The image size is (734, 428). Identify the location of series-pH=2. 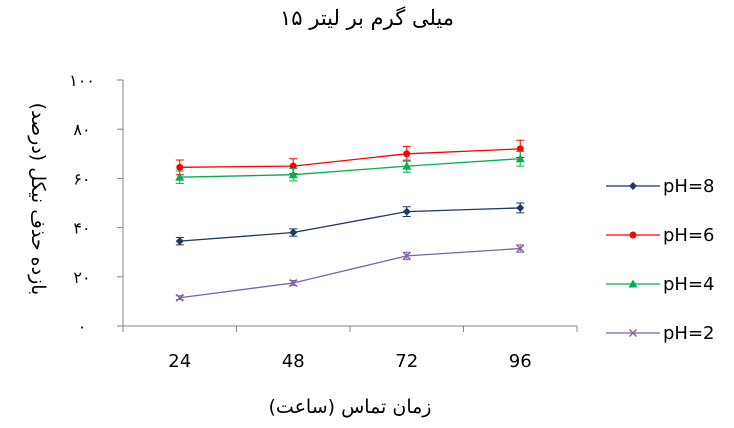
(350, 273).